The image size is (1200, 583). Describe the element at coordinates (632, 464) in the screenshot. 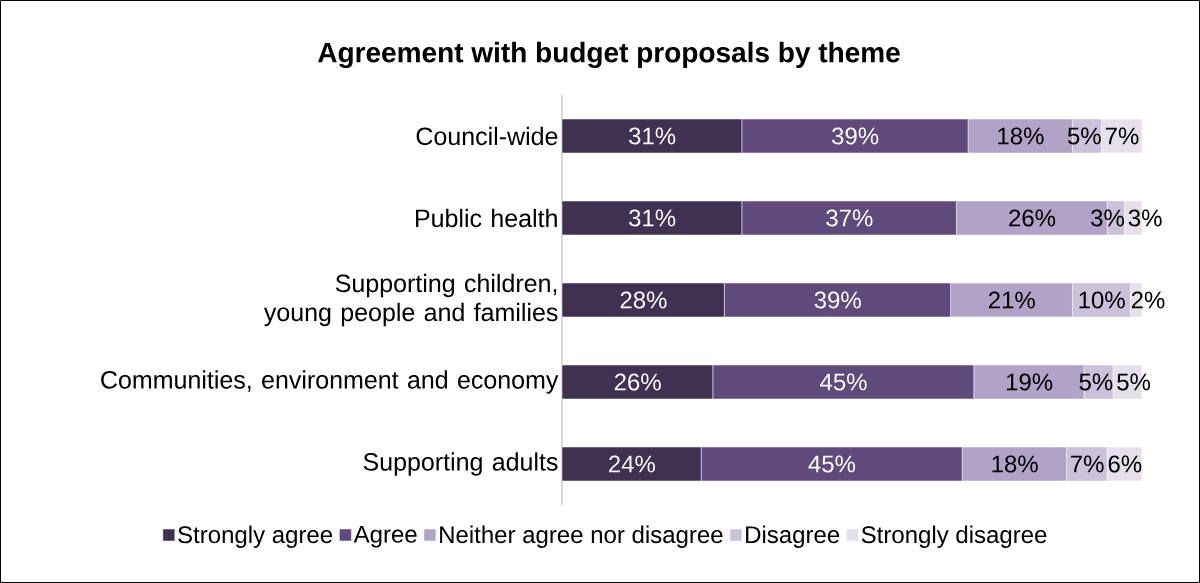

I see `data-label: 24%` at that location.